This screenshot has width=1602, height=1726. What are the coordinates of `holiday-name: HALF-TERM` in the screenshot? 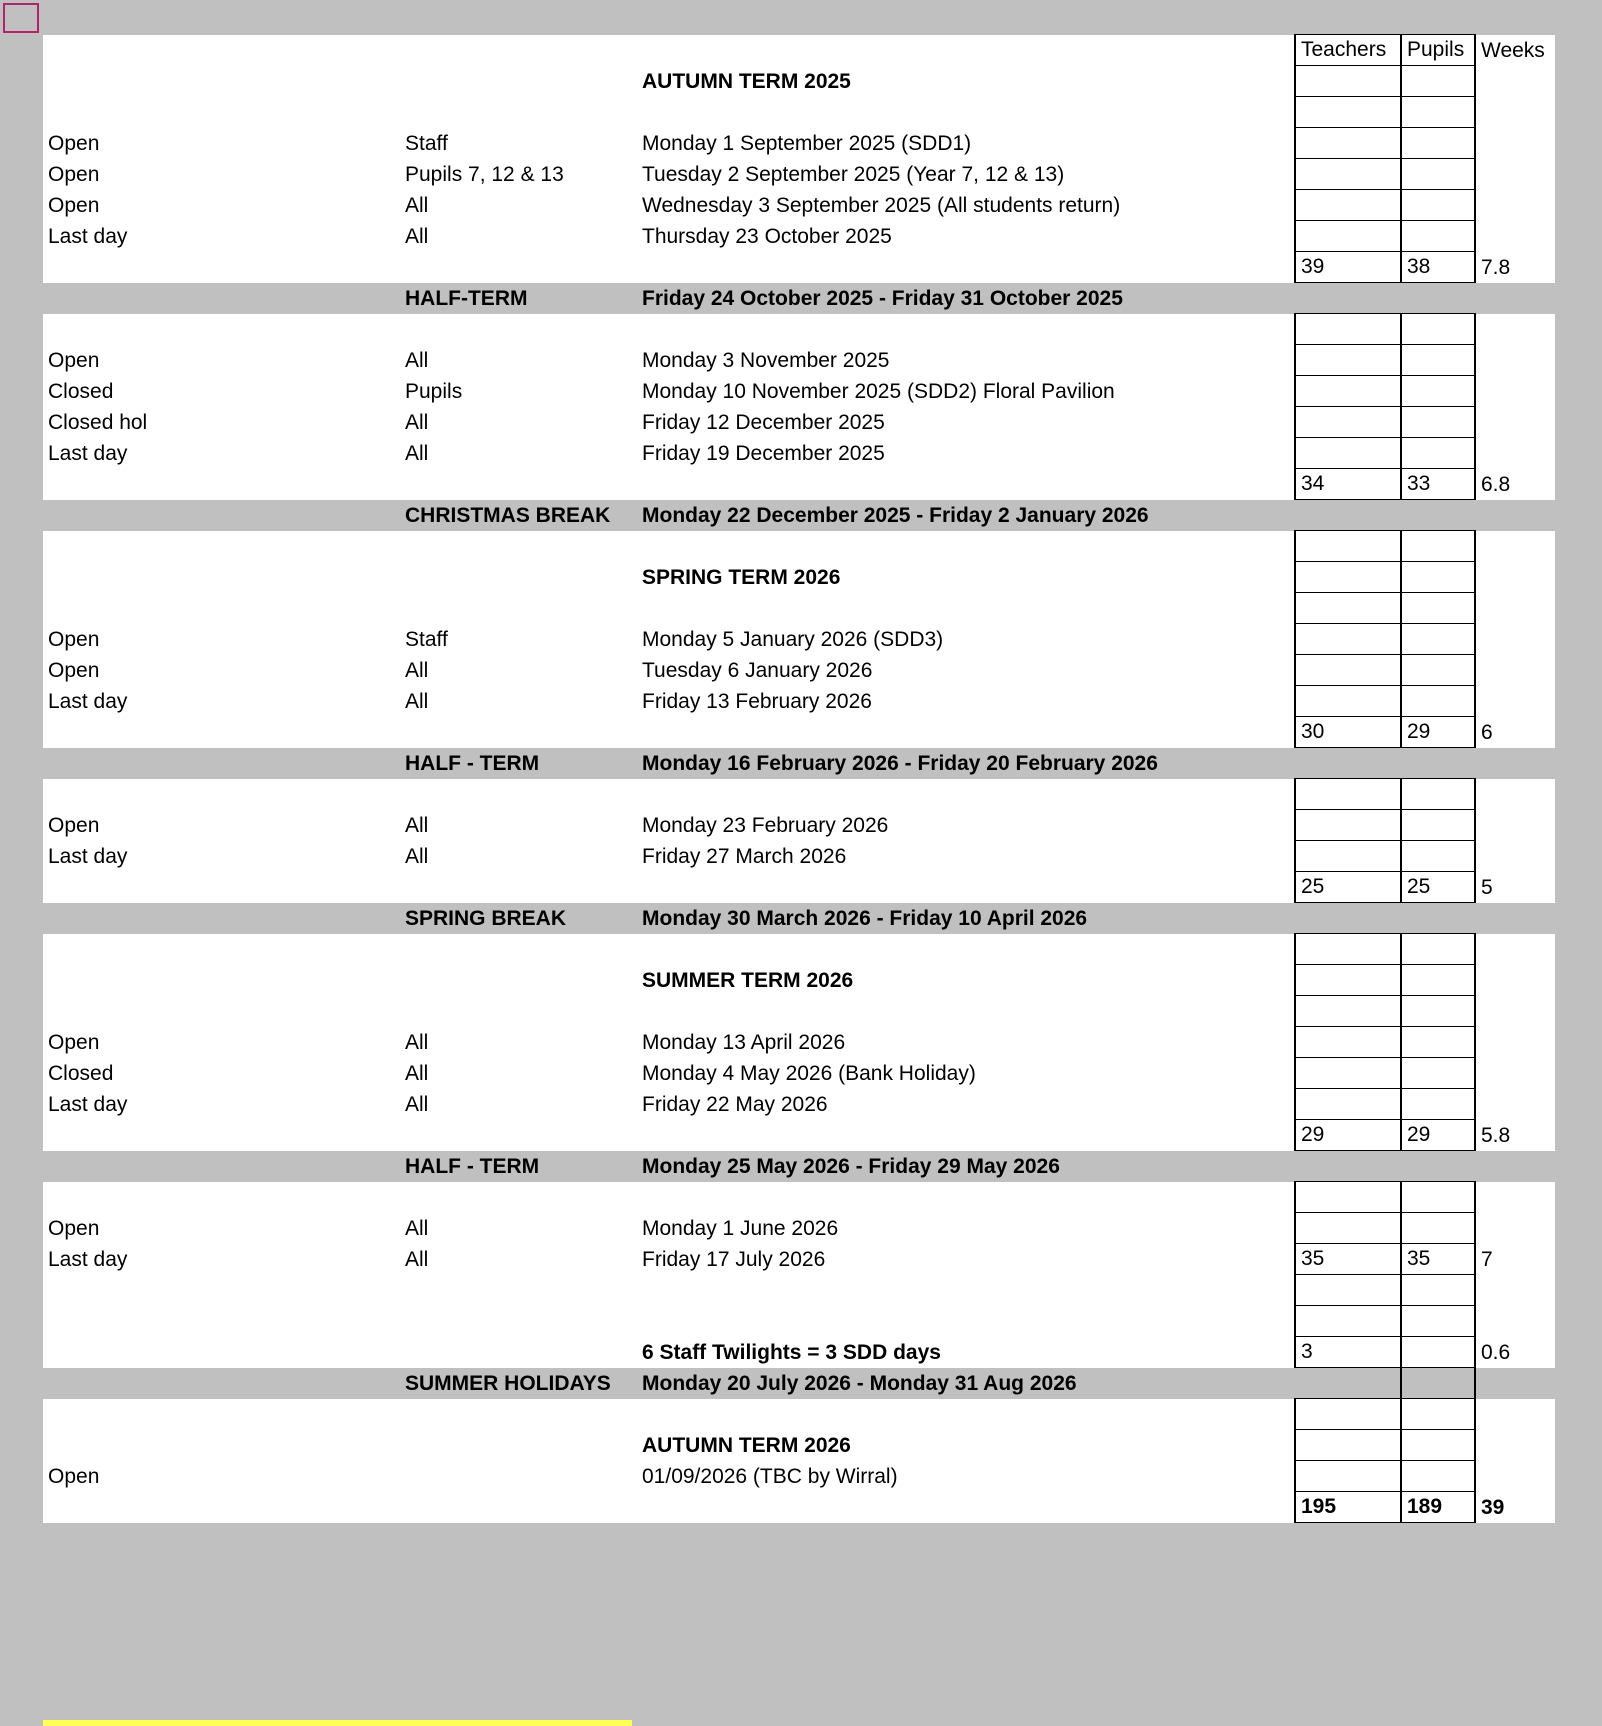 It's located at (518, 298).